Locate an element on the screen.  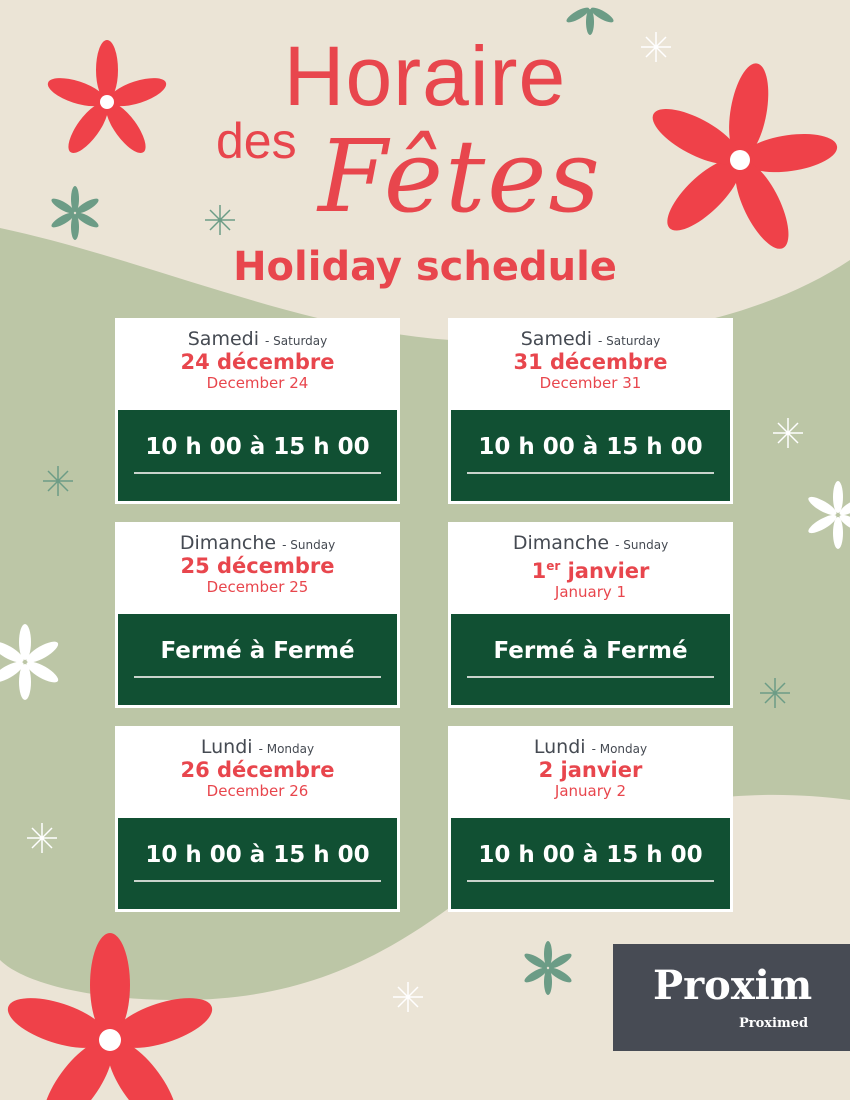
date-fr: 26 décembre is located at coordinates (257, 770).